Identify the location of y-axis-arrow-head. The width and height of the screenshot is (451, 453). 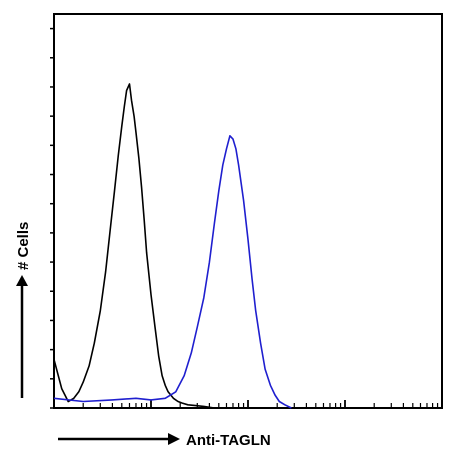
(22, 280).